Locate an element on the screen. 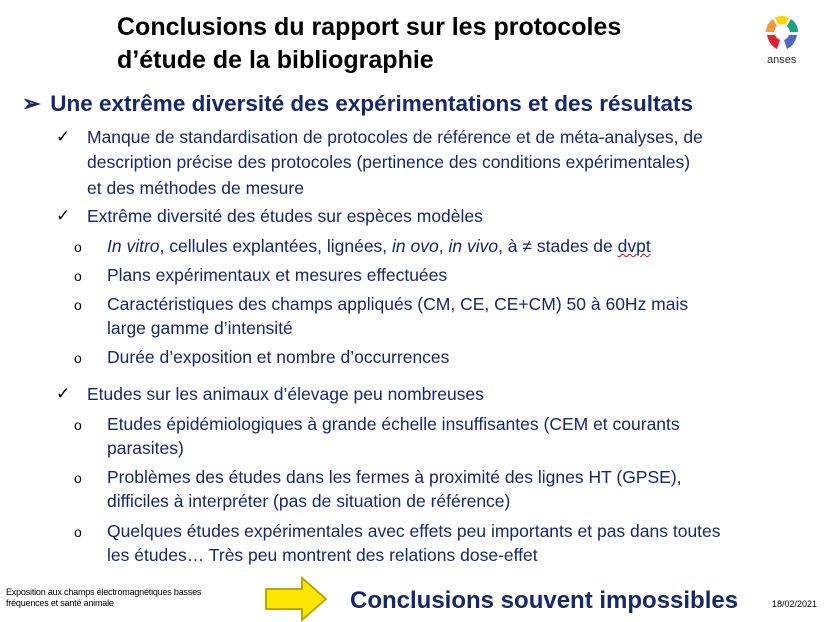 The height and width of the screenshot is (622, 829). text-segment: , is located at coordinates (443, 246).